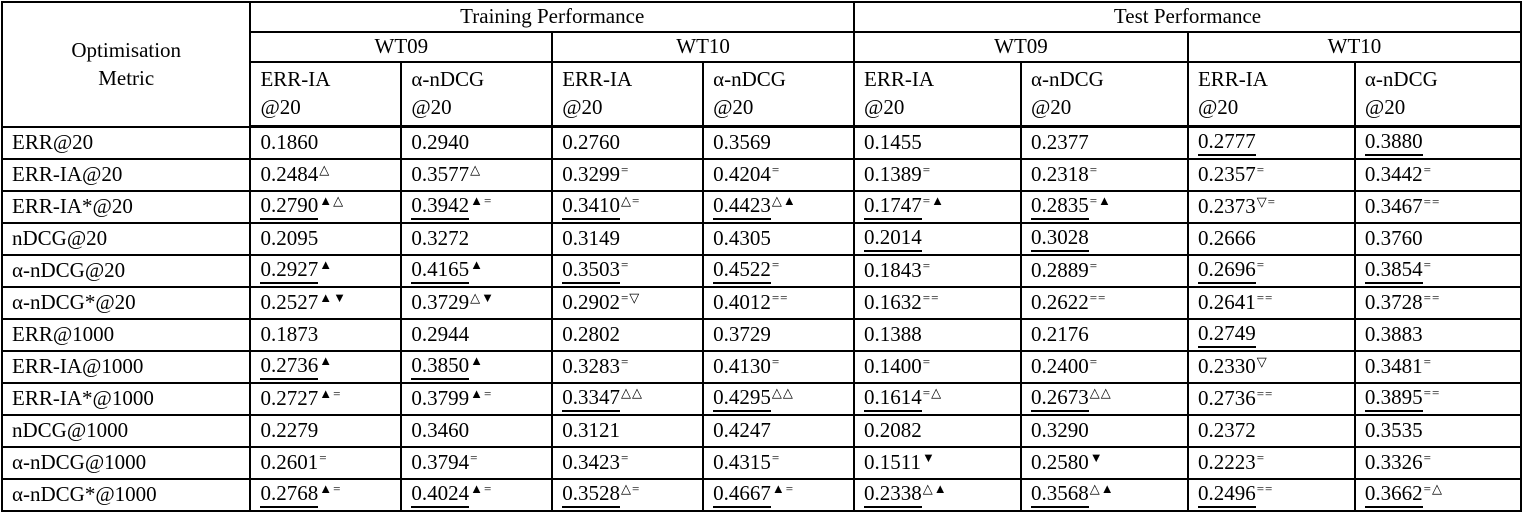 Image resolution: width=1523 pixels, height=514 pixels. I want to click on significance-marker: =▲, so click(933, 200).